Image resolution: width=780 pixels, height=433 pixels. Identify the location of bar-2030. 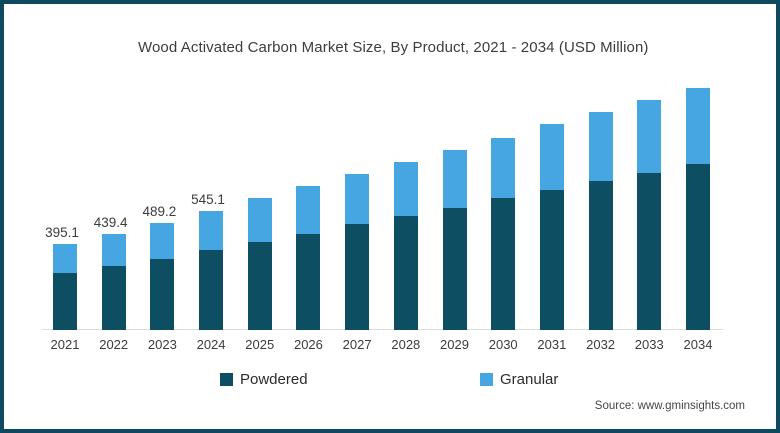
(503, 233).